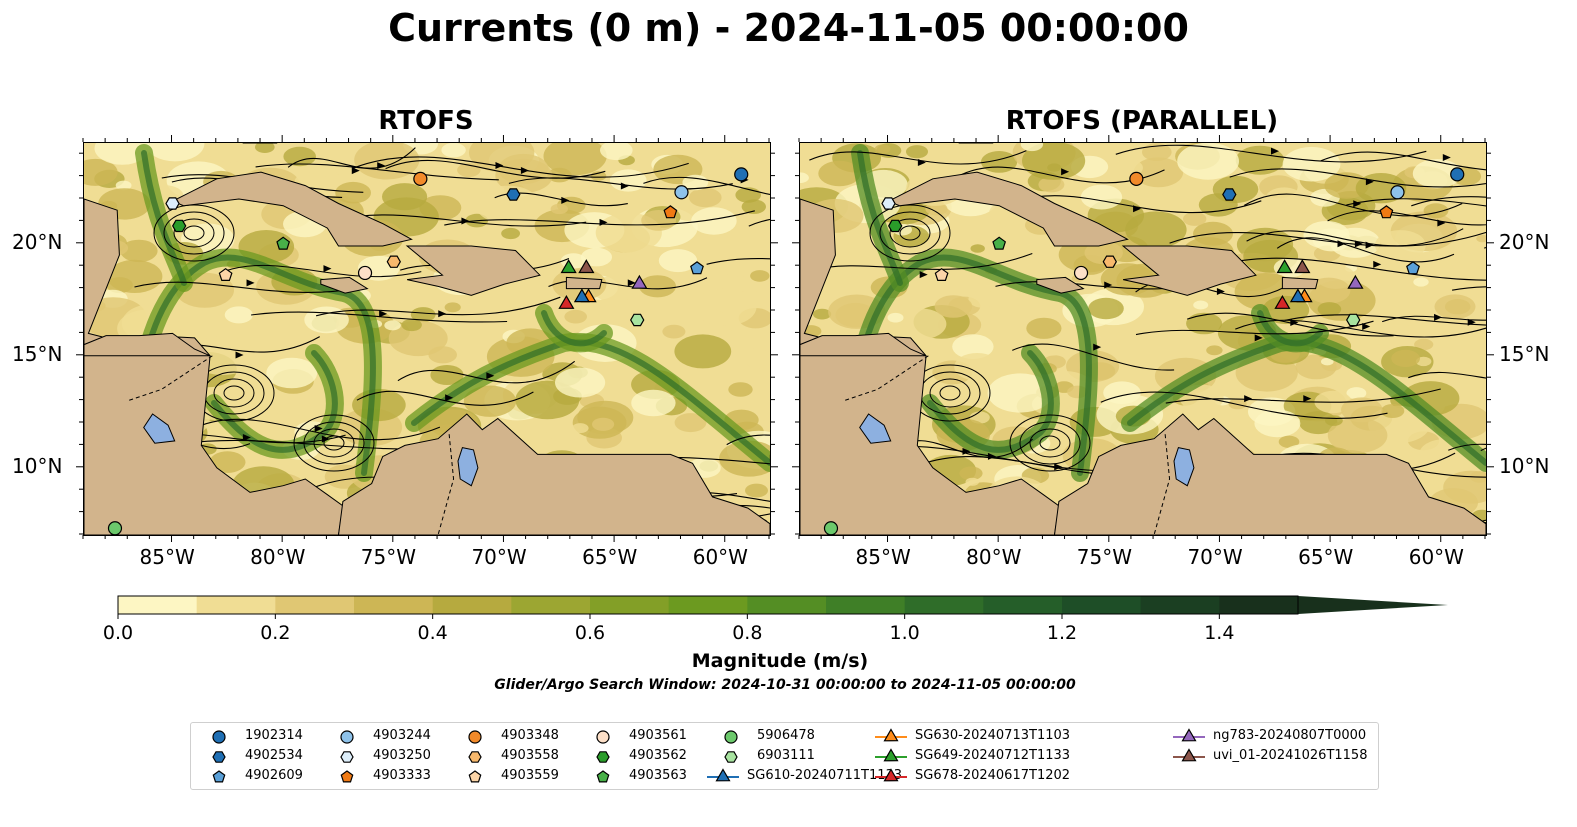  I want to click on lon-tick-label: 70°W, so click(1215, 557).